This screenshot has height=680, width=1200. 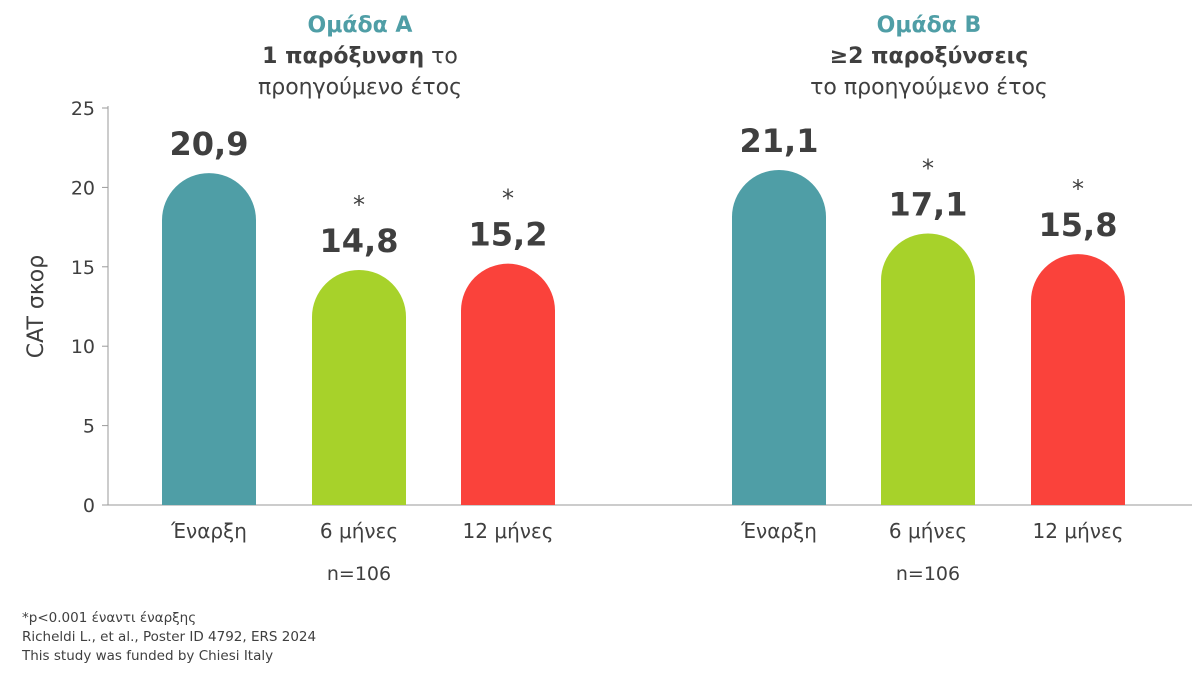 I want to click on data-label: 17,1, so click(x=928, y=204).